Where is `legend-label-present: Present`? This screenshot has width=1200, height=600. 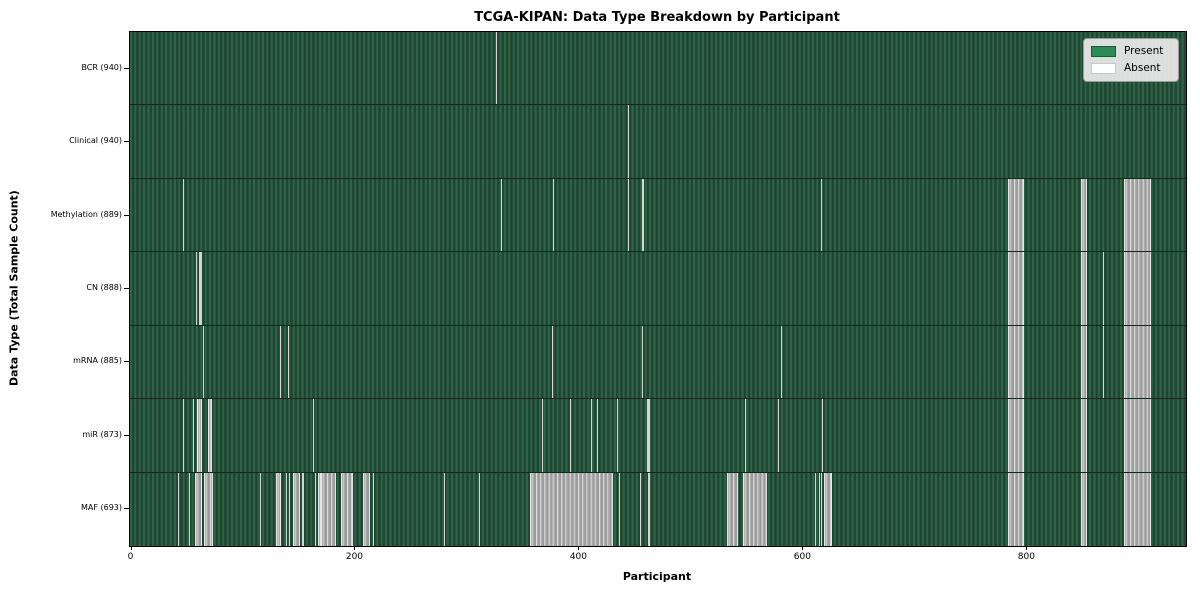 legend-label-present: Present is located at coordinates (1144, 51).